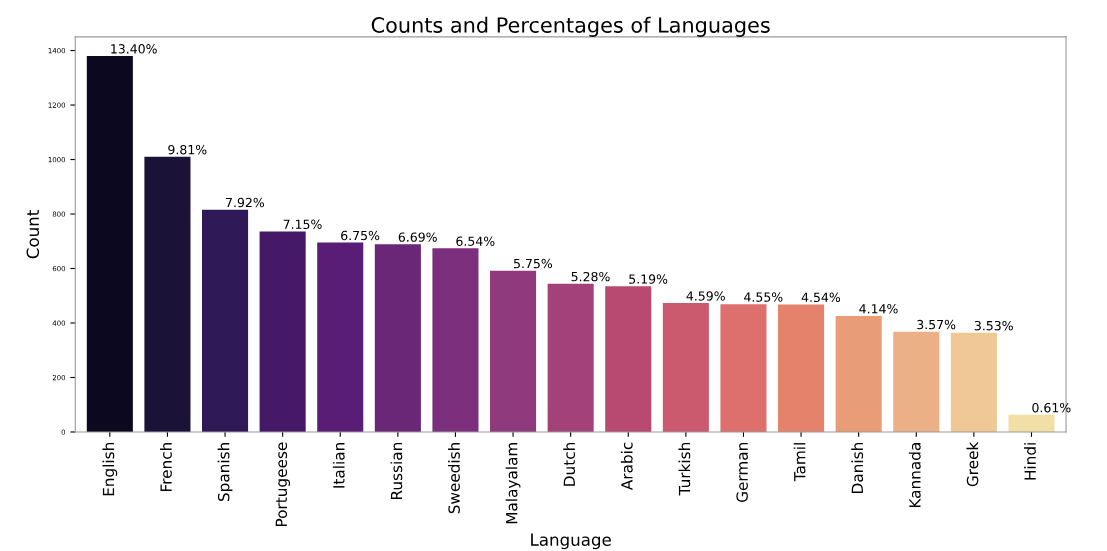 This screenshot has height=551, width=1107. Describe the element at coordinates (1030, 461) in the screenshot. I see `x-tick-label: Hindi` at that location.